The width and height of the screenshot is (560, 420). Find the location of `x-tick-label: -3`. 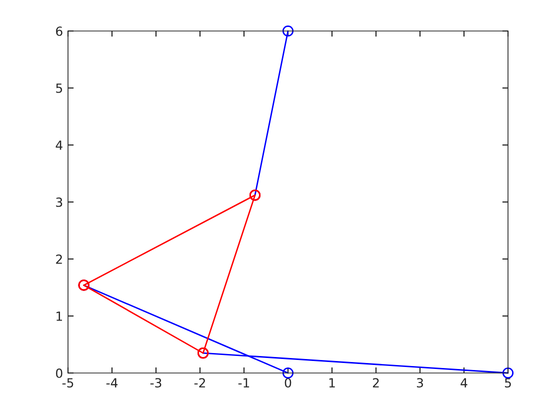

x-tick-label: -3 is located at coordinates (156, 383).